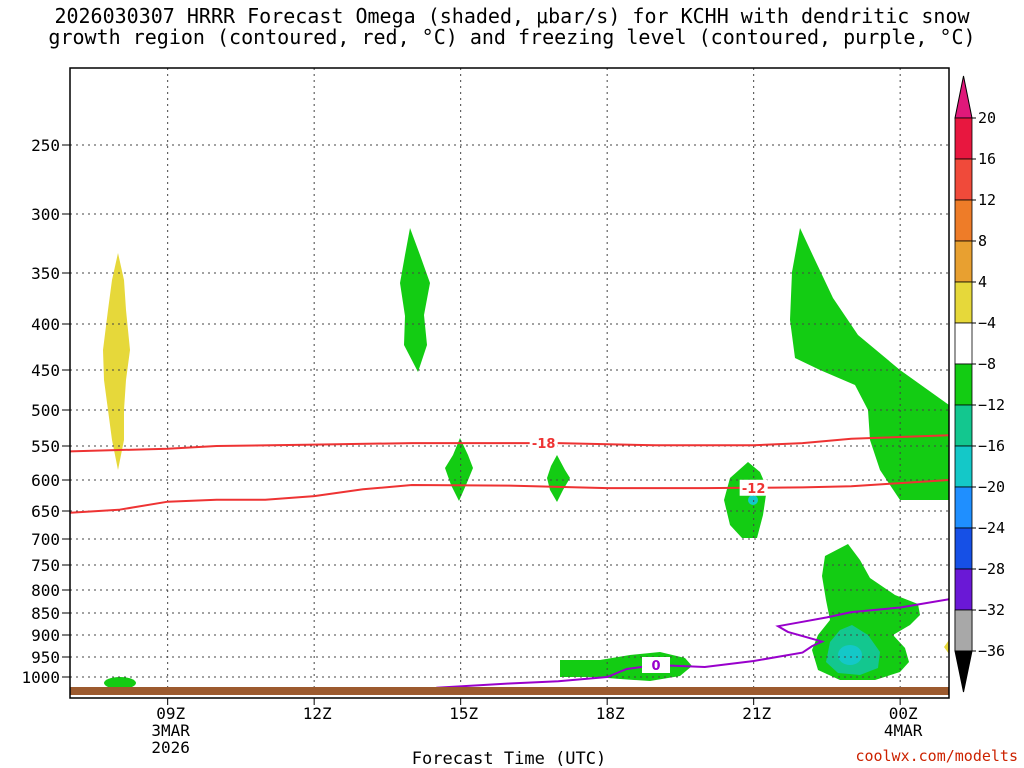 This screenshot has height=768, width=1024. I want to click on colorbar-label: −8, so click(987, 364).